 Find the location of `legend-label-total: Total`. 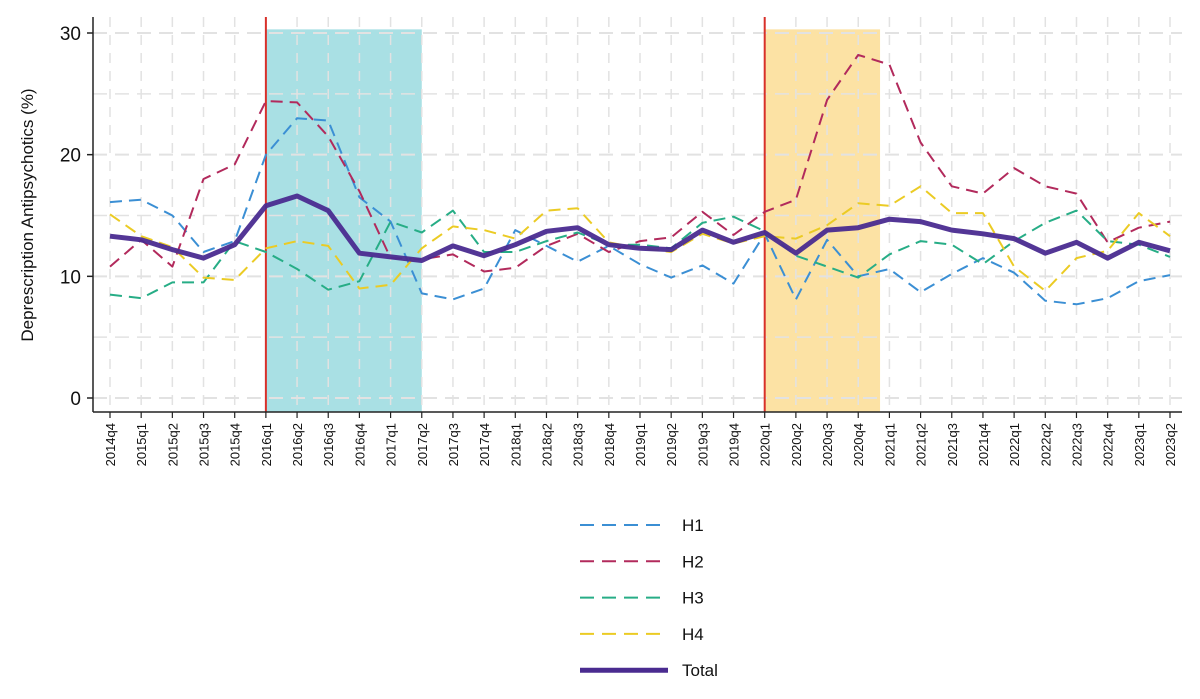

legend-label-total: Total is located at coordinates (700, 670).